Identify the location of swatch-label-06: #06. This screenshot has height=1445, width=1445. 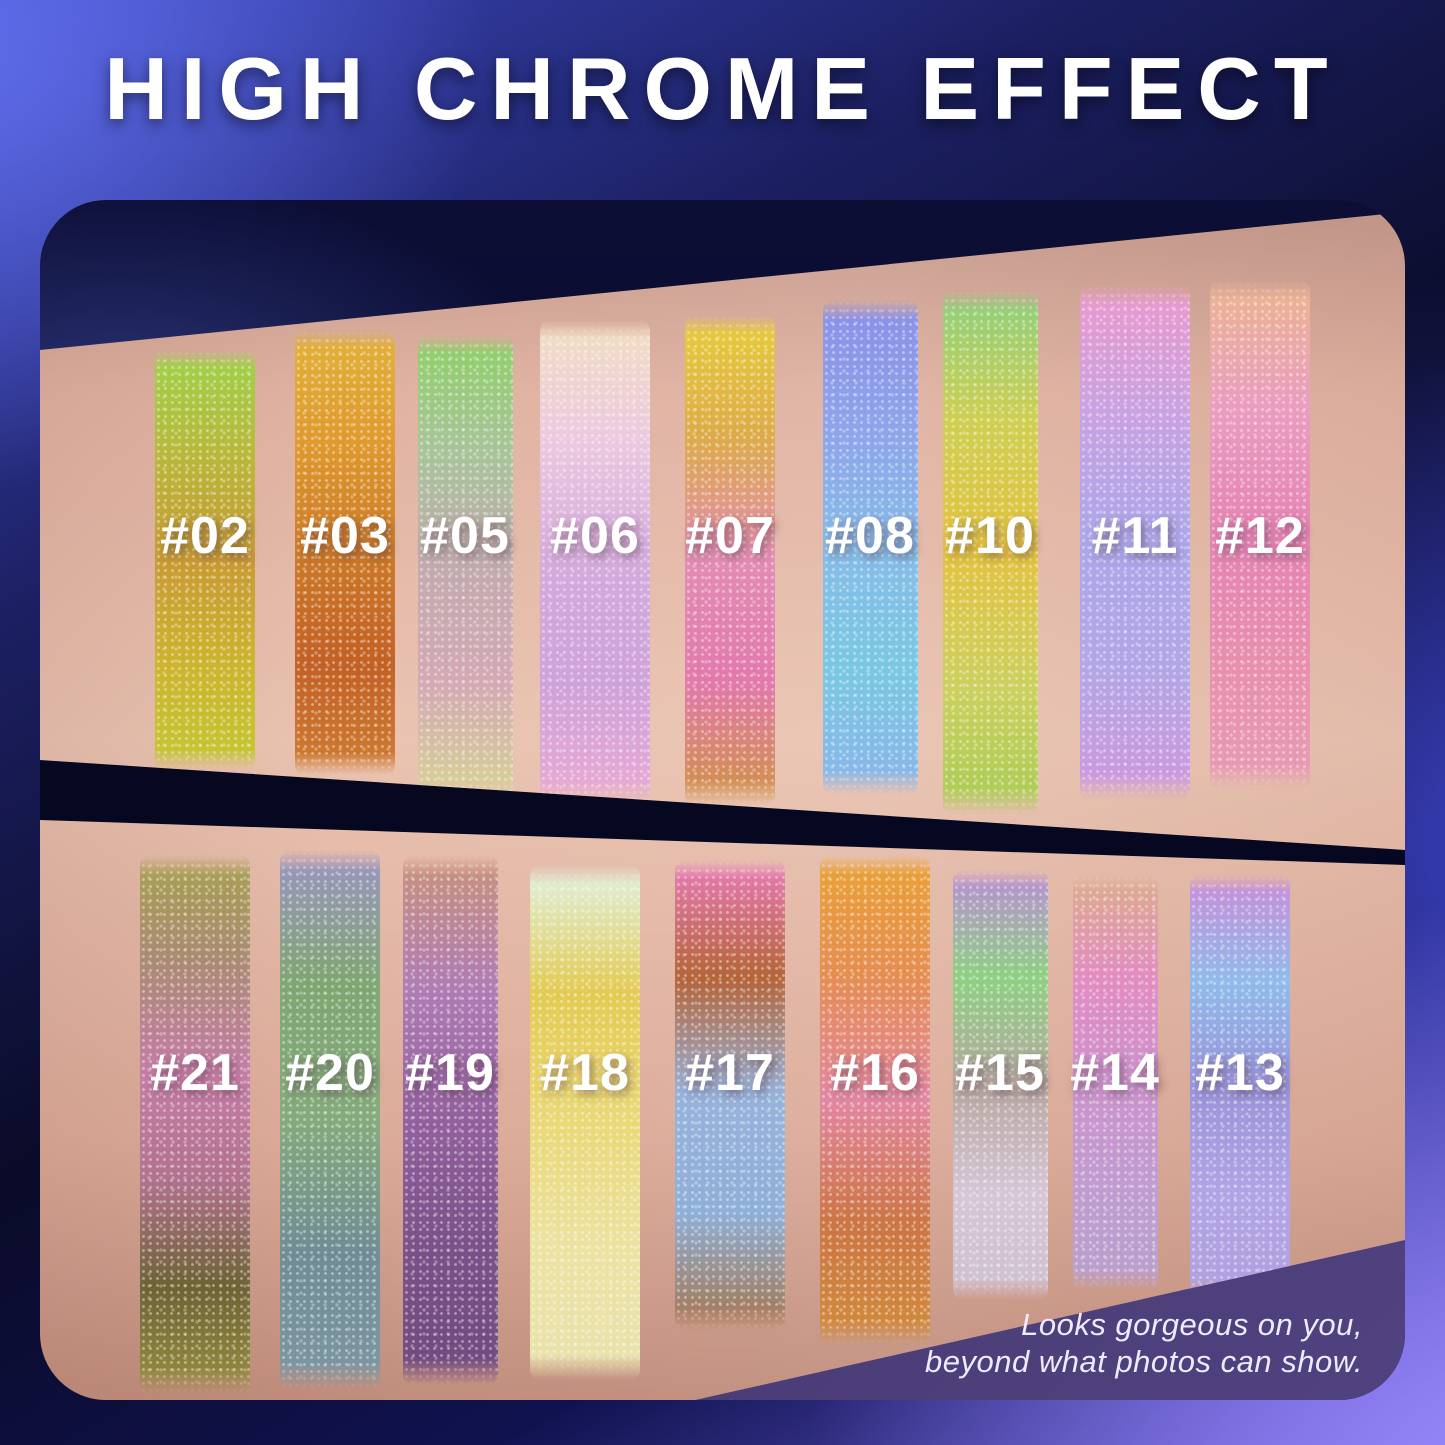
(595, 536).